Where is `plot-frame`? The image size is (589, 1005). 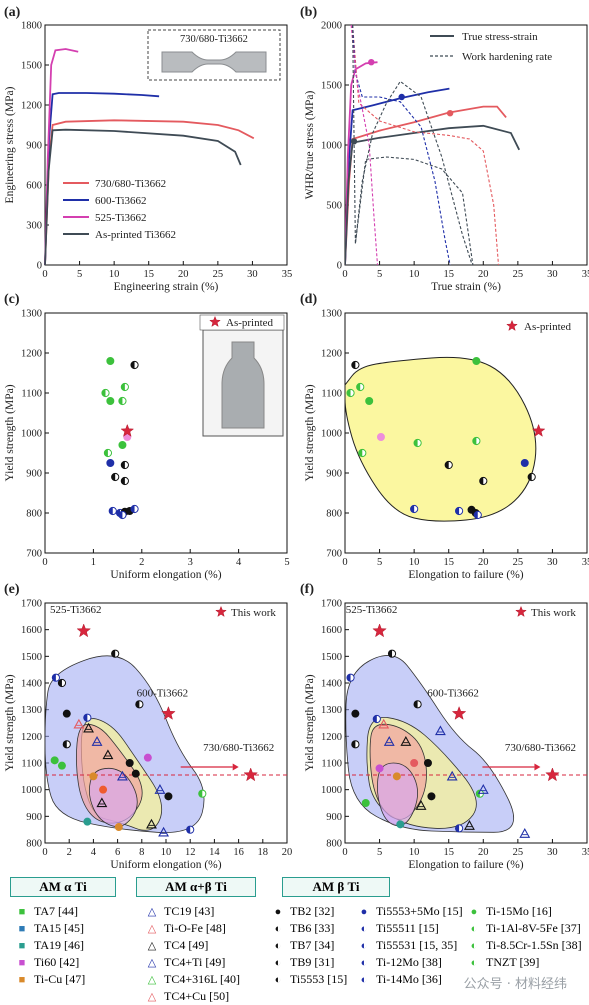 plot-frame is located at coordinates (466, 723).